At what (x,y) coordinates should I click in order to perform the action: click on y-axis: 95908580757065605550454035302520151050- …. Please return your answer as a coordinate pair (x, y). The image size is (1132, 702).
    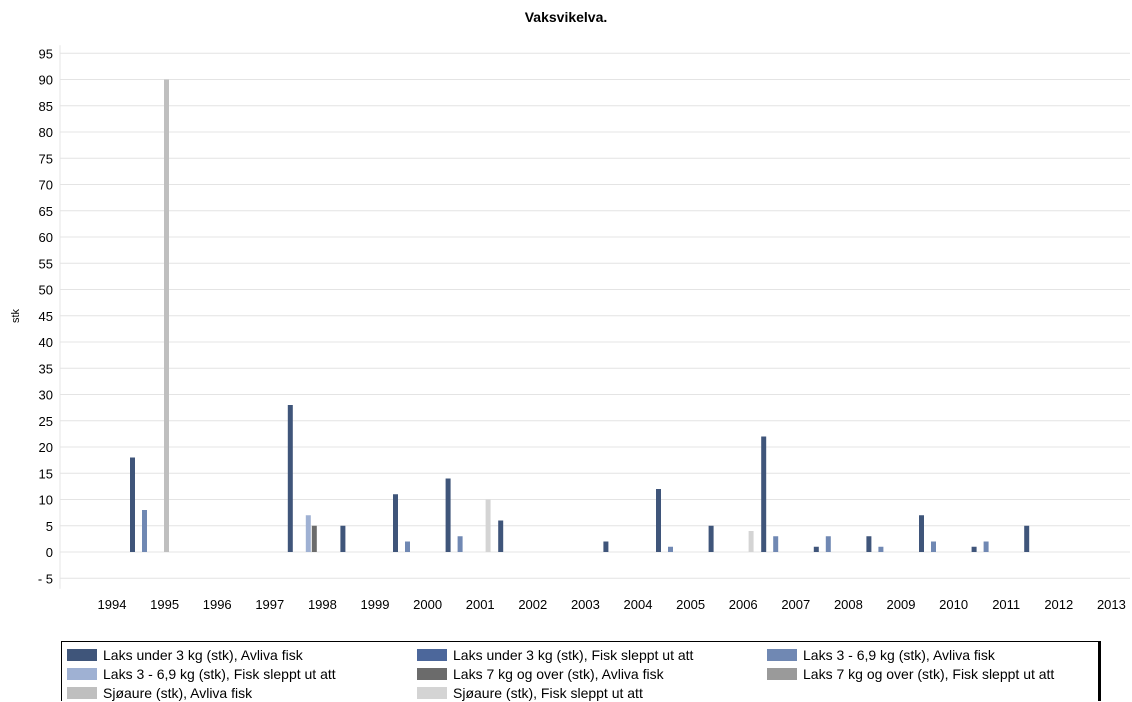
    Looking at the image, I should click on (45, 316).